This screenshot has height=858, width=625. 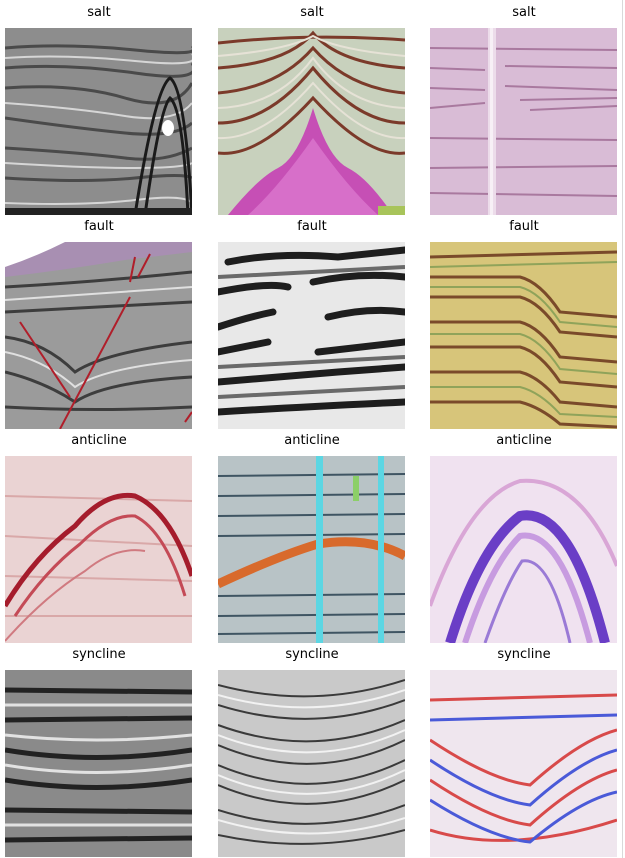 I want to click on right-border, so click(x=622, y=429).